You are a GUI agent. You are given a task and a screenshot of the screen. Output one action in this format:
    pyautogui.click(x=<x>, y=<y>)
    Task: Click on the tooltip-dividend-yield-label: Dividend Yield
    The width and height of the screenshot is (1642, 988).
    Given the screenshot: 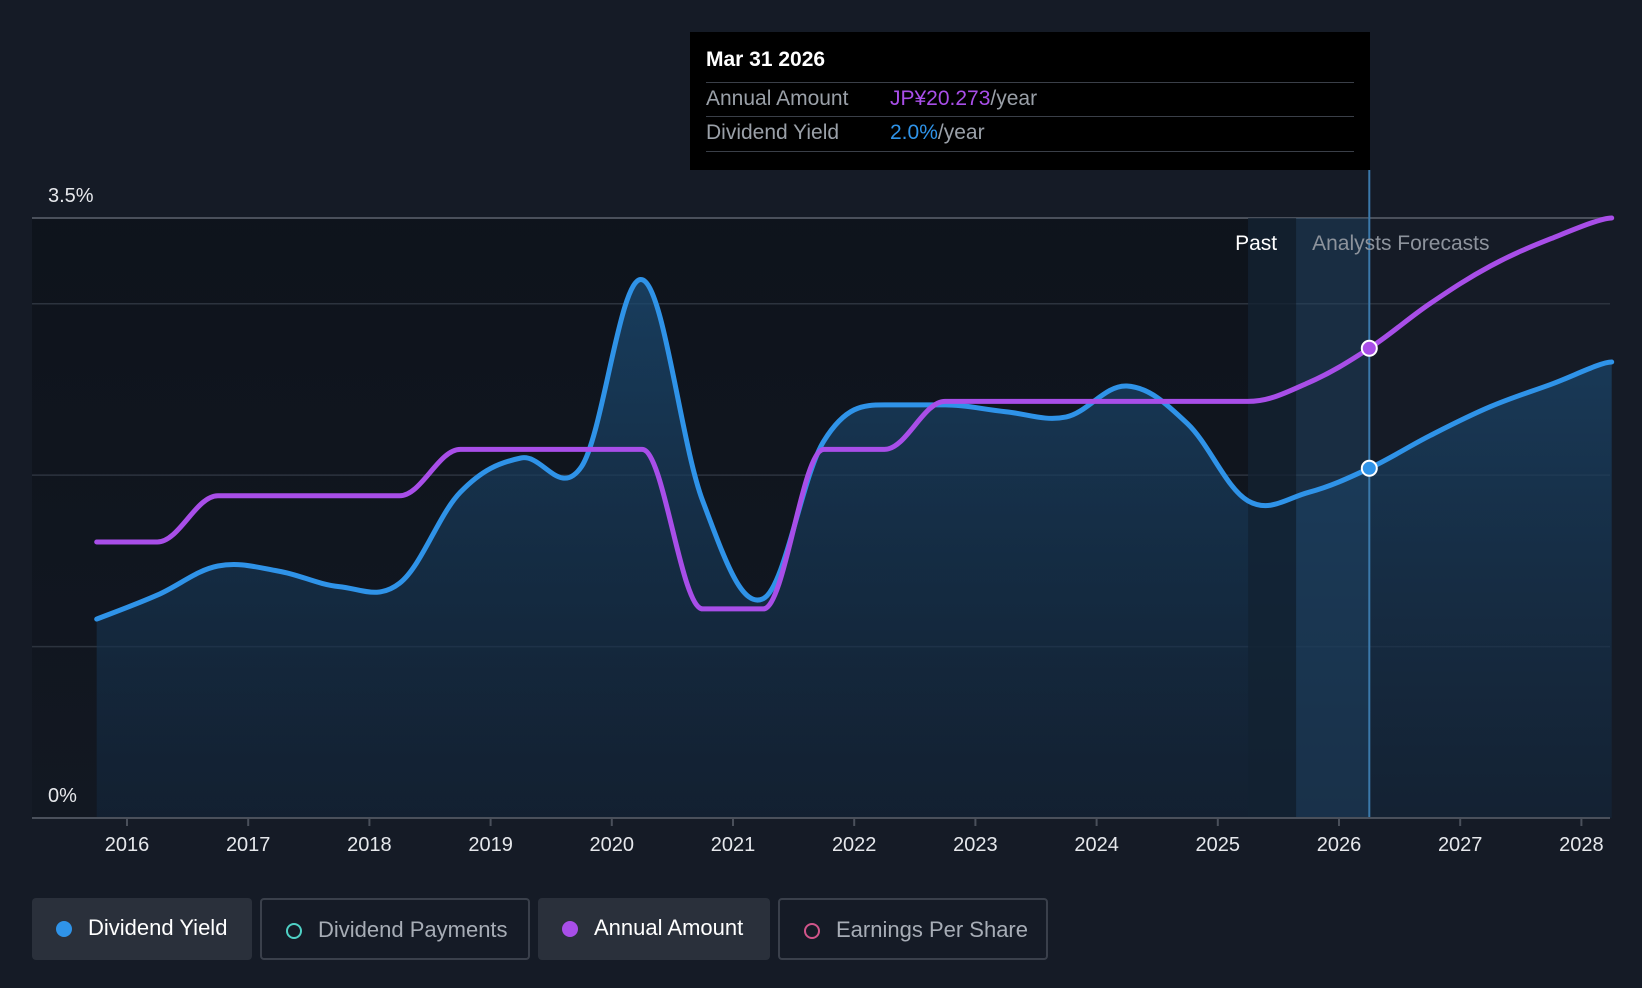 What is the action you would take?
    pyautogui.click(x=773, y=132)
    